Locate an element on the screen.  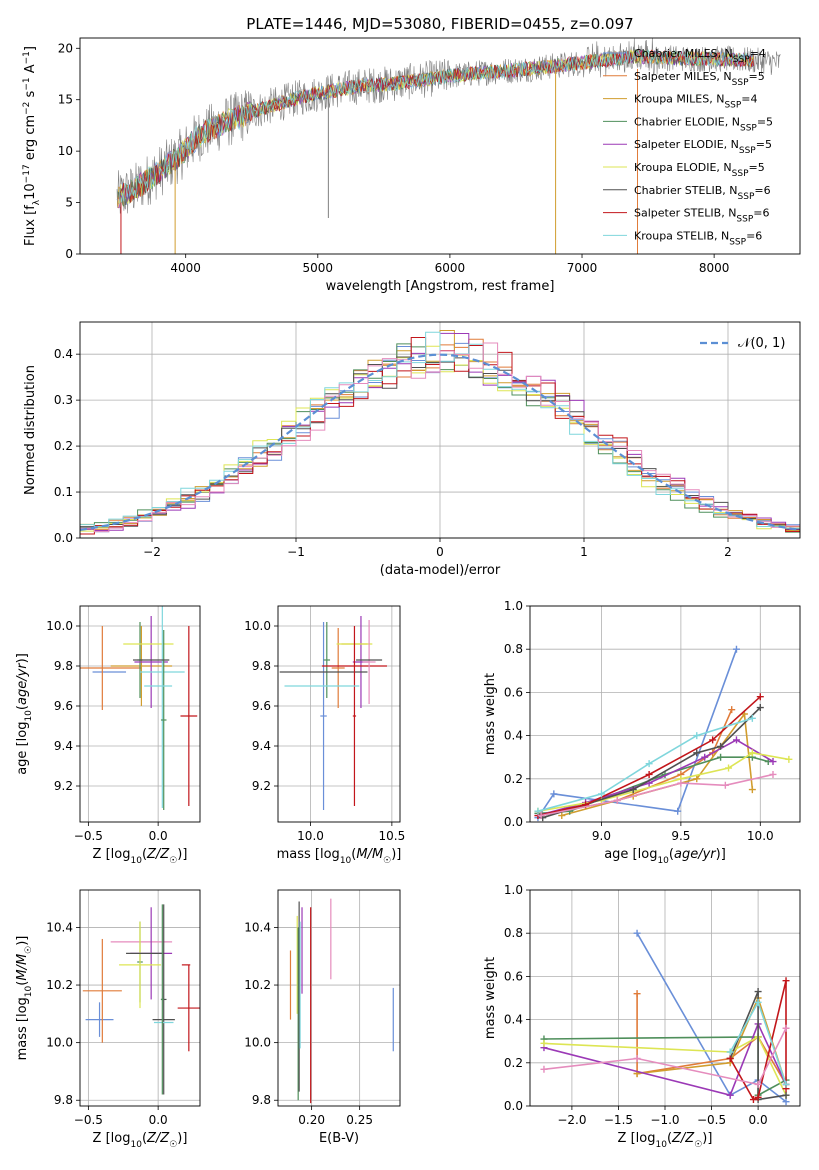
legend-entry: Kroupa MILES, NSSP=4 is located at coordinates (696, 102).